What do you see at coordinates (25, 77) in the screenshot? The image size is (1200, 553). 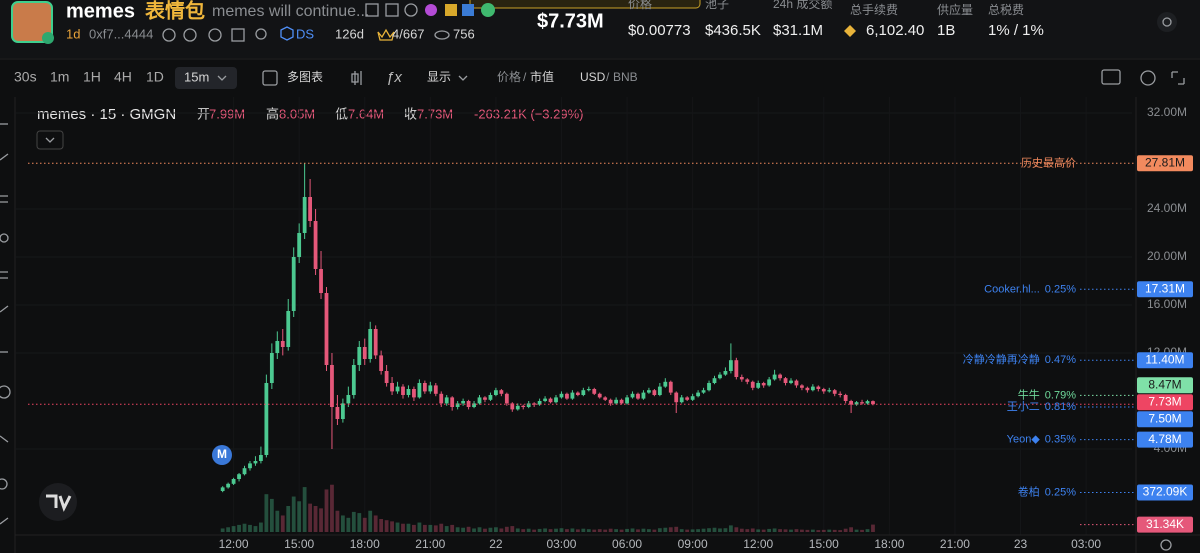 I see `interval-option: 30s` at bounding box center [25, 77].